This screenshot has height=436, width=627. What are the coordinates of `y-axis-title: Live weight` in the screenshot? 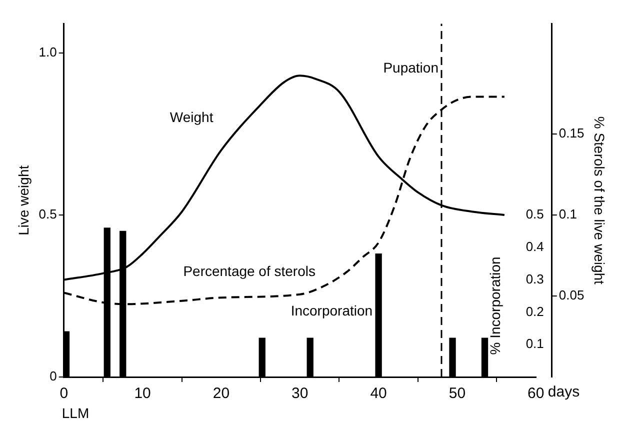 It's located at (23, 200).